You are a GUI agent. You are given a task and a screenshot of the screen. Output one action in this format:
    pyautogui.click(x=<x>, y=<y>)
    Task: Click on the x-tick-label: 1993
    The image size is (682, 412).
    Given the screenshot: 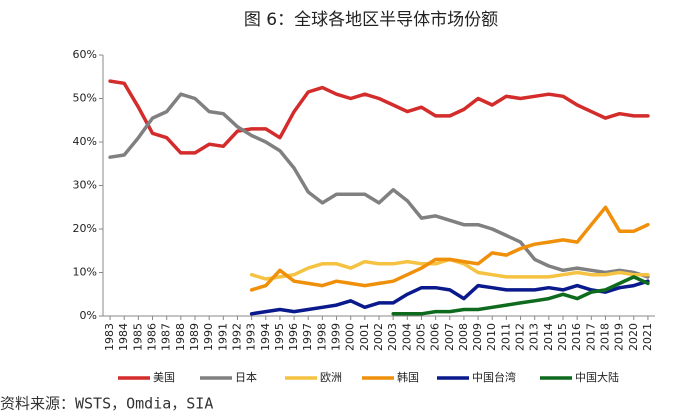 What is the action you would take?
    pyautogui.click(x=251, y=337)
    